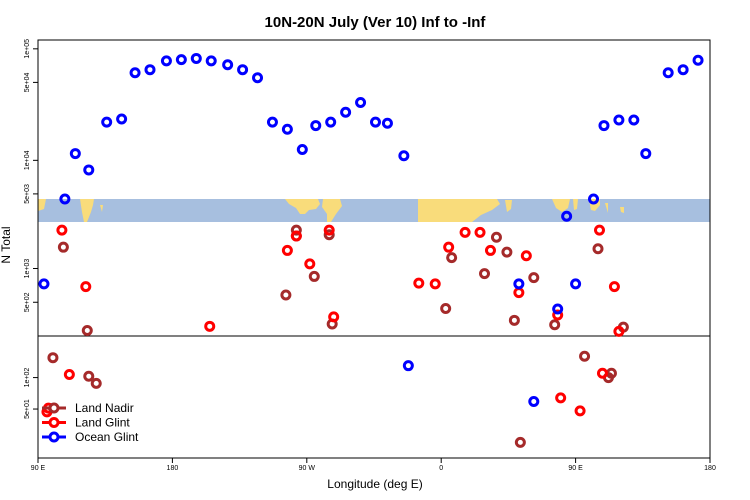 Image resolution: width=750 pixels, height=500 pixels. What do you see at coordinates (465, 210) in the screenshot?
I see `map-land-africa` at bounding box center [465, 210].